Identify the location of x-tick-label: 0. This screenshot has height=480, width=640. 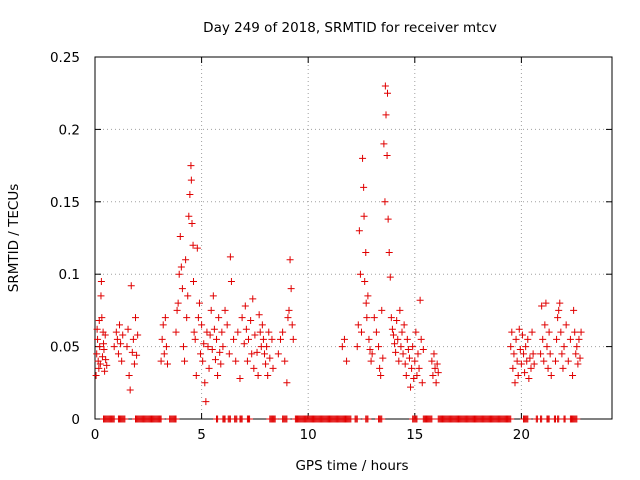
(95, 435).